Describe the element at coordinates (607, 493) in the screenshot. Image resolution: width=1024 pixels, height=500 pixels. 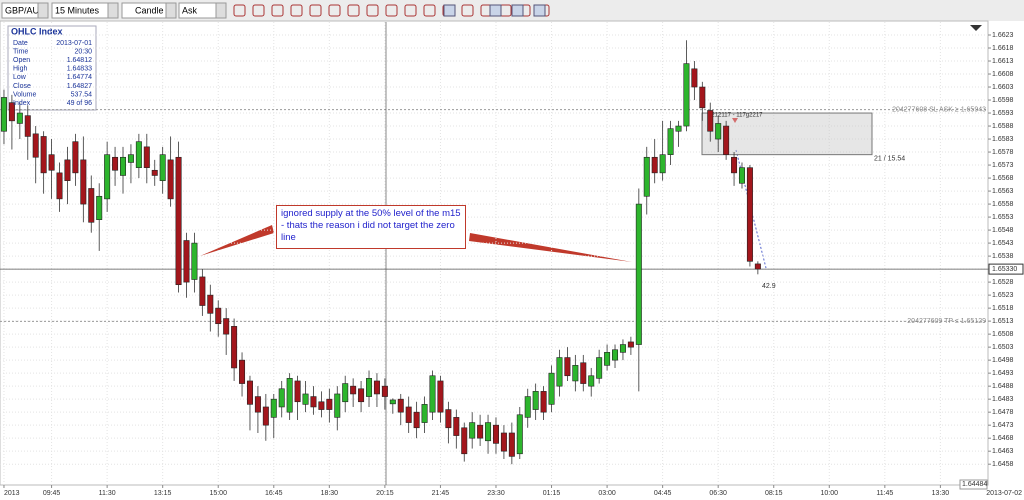
I see `x-tick-label: 03:00` at that location.